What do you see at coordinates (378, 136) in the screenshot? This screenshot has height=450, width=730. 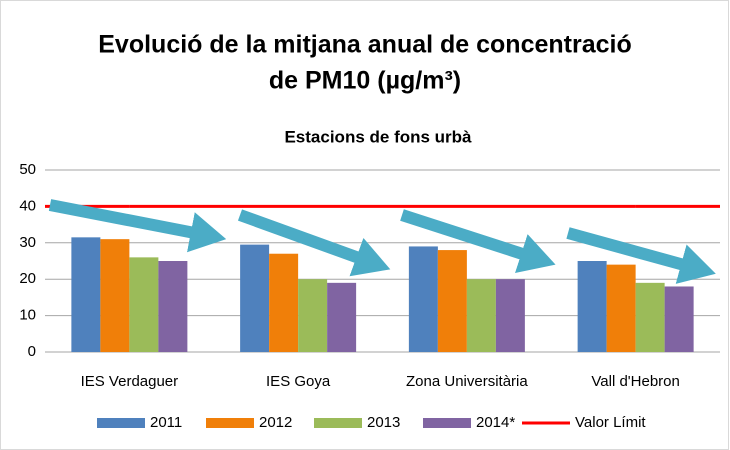 I see `chart-subtitle: Estacions de fons urbà` at bounding box center [378, 136].